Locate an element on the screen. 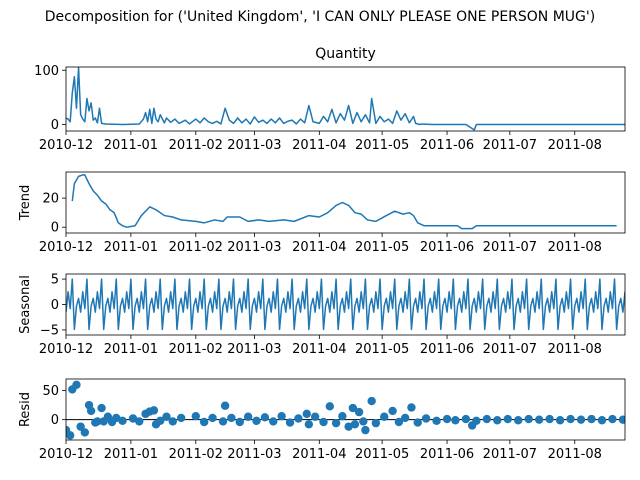 This screenshot has width=640, height=480. seasonal-xtick-label: 2011-04 is located at coordinates (319, 349).